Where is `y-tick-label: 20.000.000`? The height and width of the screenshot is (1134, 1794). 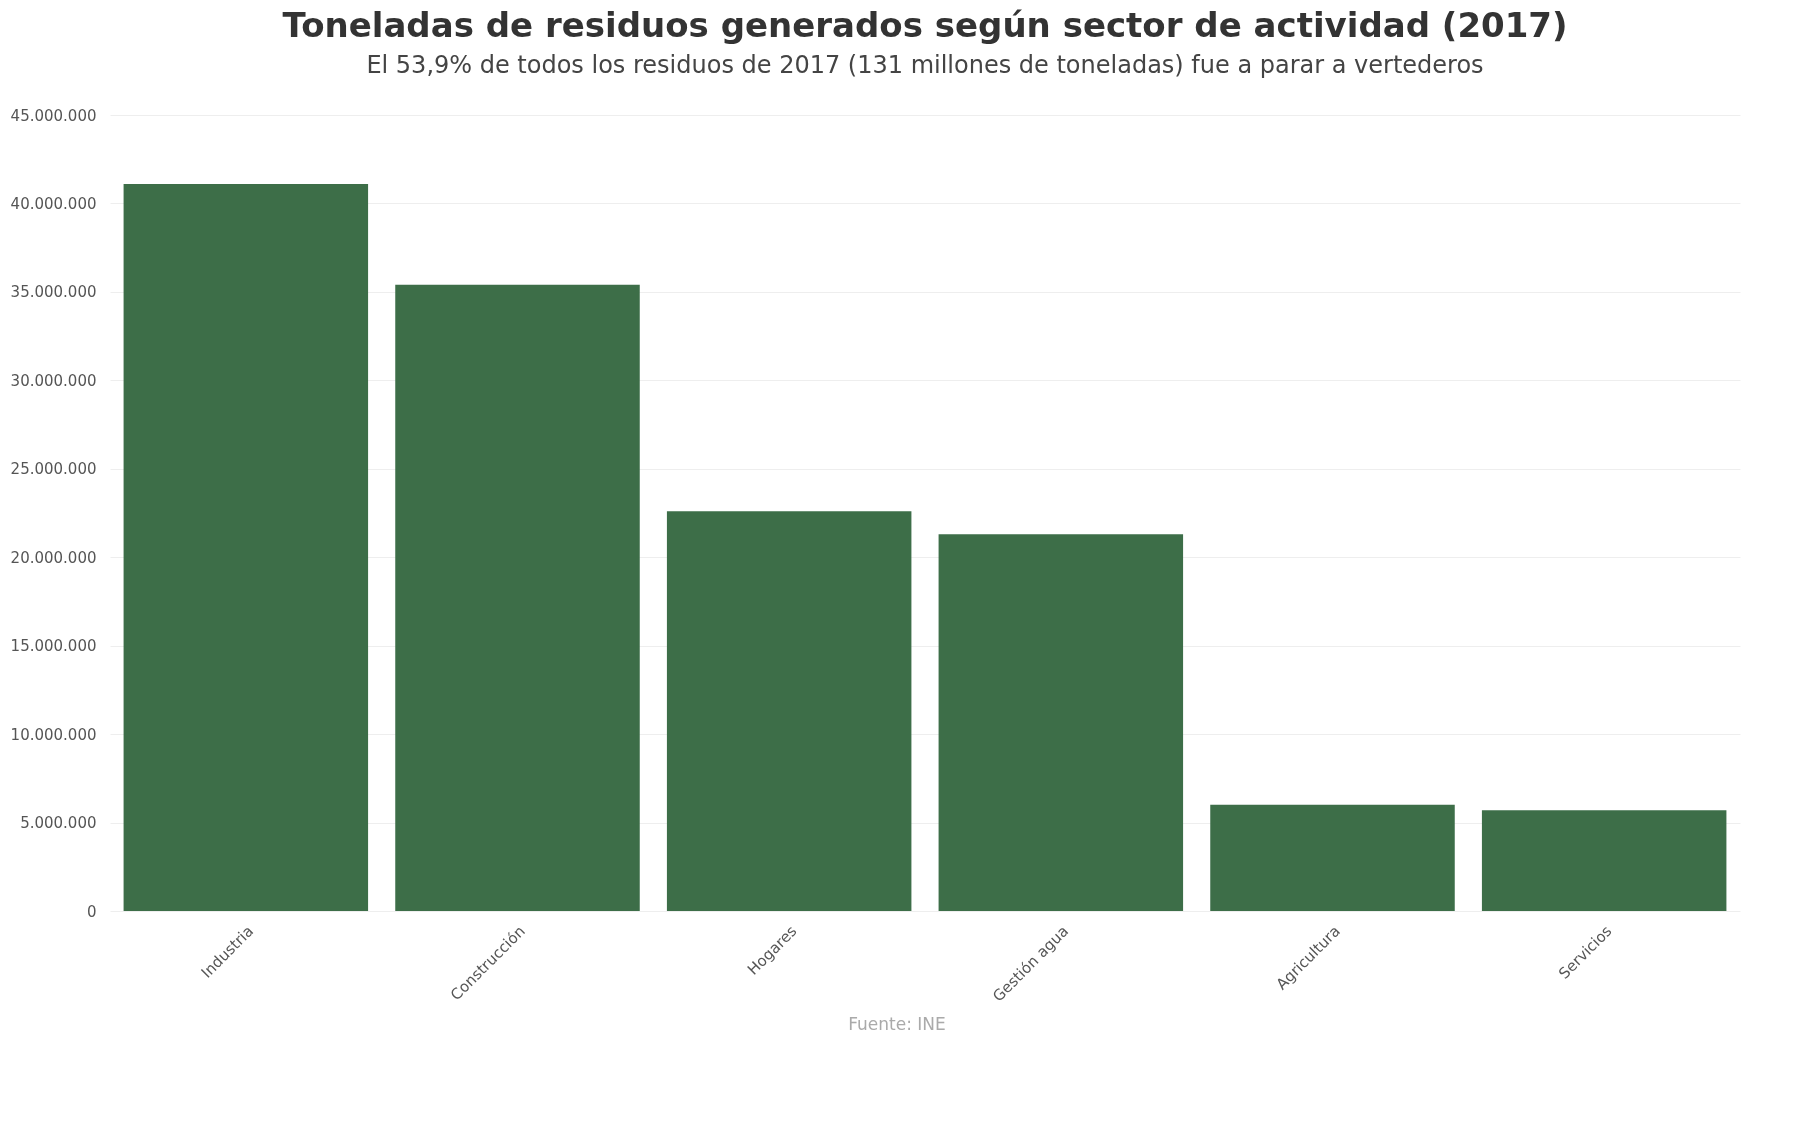 y-tick-label: 20.000.000 is located at coordinates (53, 557).